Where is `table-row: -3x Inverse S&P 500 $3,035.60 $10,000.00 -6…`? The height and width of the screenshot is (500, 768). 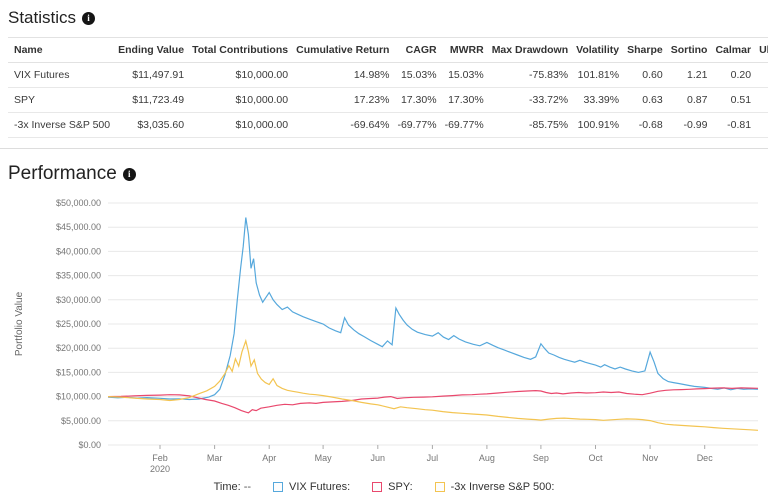
table-row: -3x Inverse S&P 500 $3,035.60 $10,000.00 -6… is located at coordinates (388, 125).